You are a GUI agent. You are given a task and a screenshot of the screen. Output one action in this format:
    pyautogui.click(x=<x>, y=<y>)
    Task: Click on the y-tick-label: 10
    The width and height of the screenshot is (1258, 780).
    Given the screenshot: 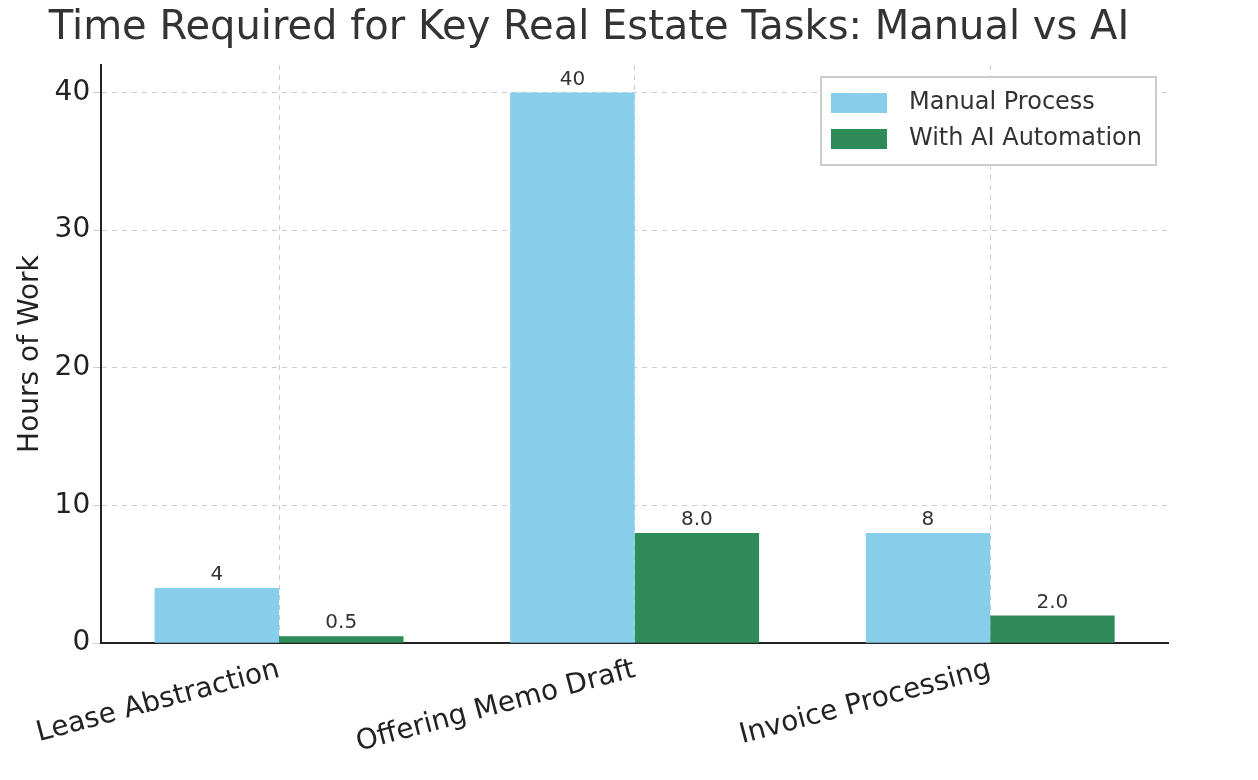 What is the action you would take?
    pyautogui.click(x=72, y=503)
    